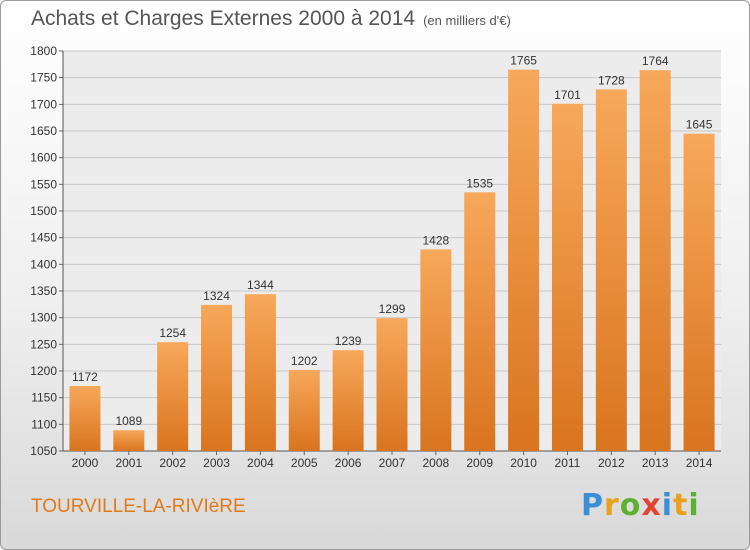 Image resolution: width=750 pixels, height=550 pixels. Describe the element at coordinates (592, 505) in the screenshot. I see `logo-letter: P` at that location.